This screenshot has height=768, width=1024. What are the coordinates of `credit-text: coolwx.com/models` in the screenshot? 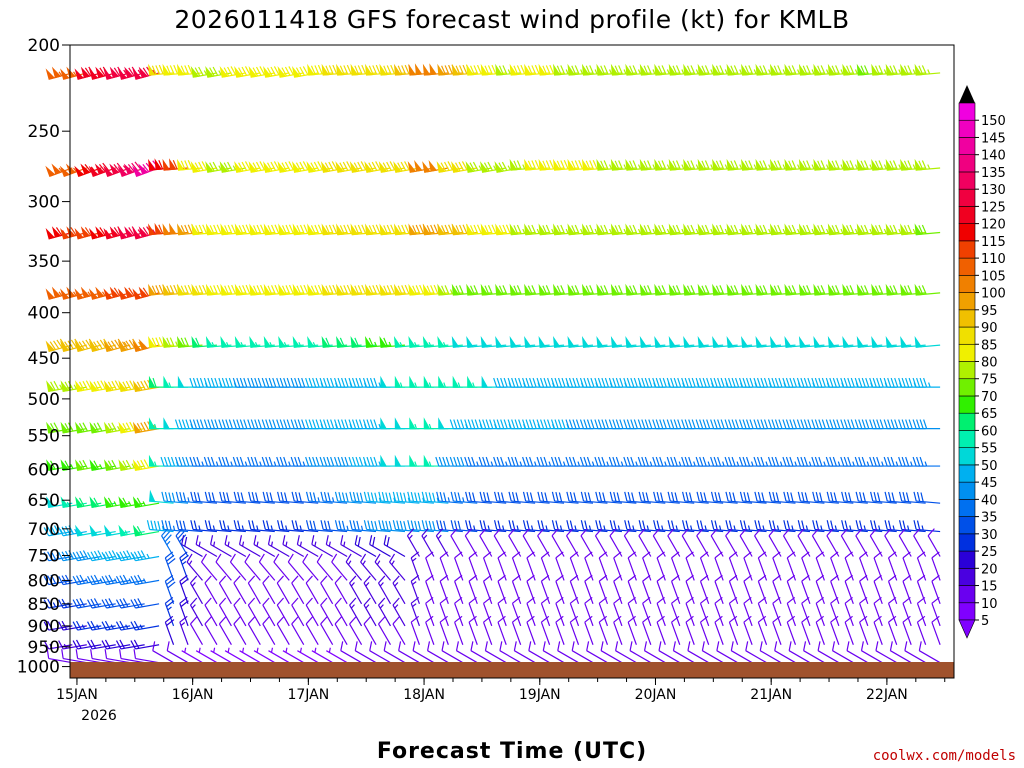 It's located at (944, 756).